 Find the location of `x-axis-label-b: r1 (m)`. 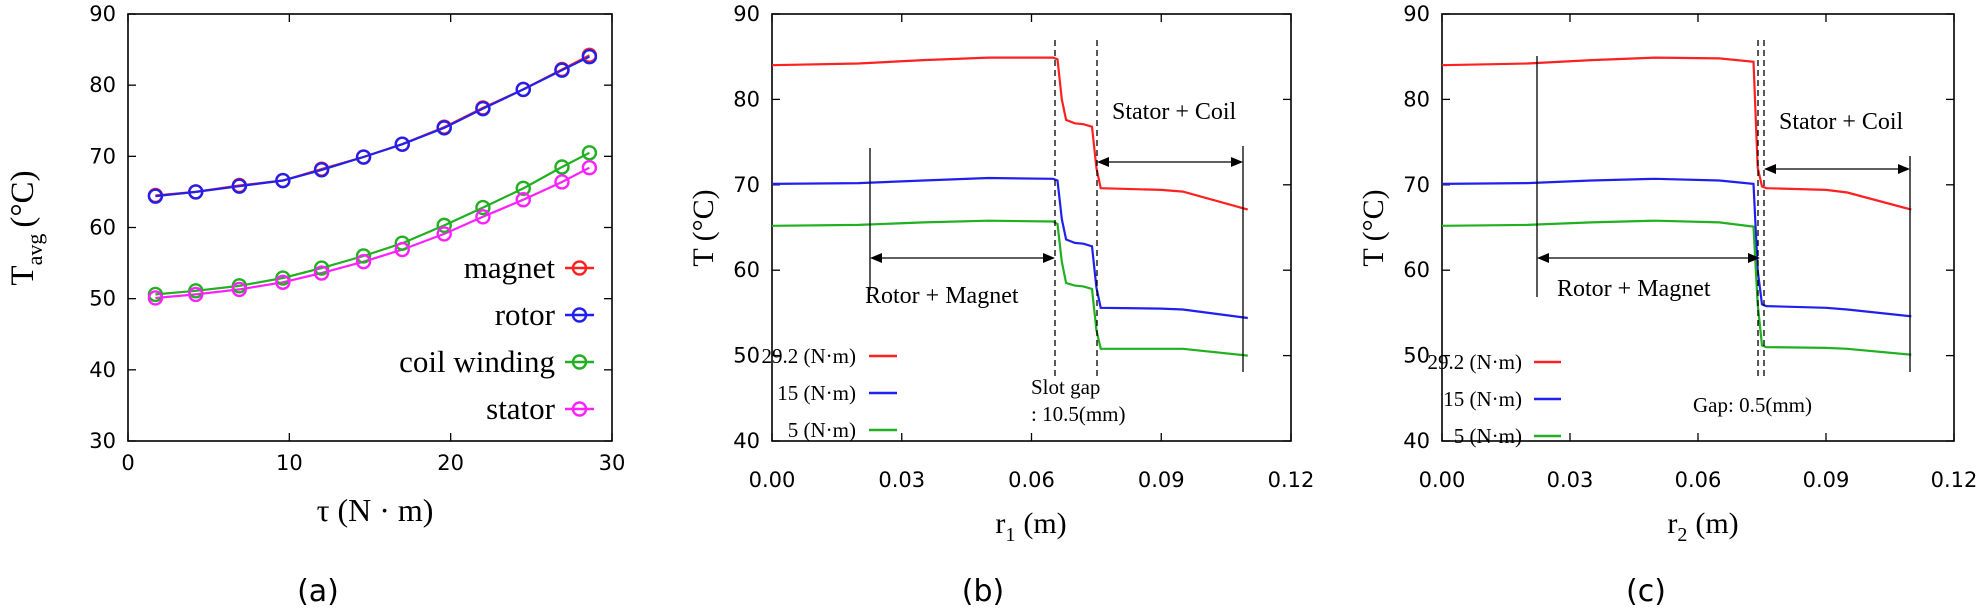

x-axis-label-b: r1 (m) is located at coordinates (1030, 526).